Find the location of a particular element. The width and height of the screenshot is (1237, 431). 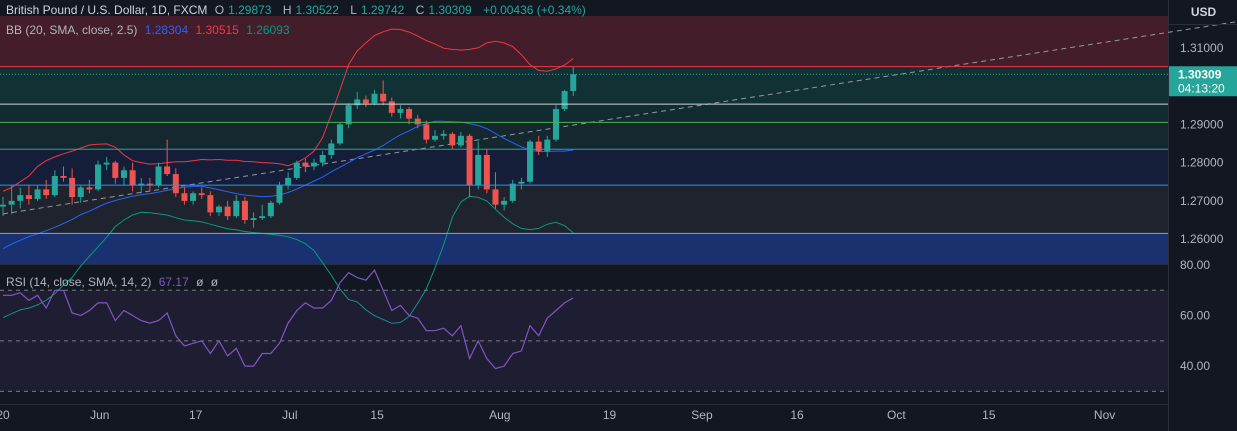

open-value: 1.29873 is located at coordinates (250, 10).